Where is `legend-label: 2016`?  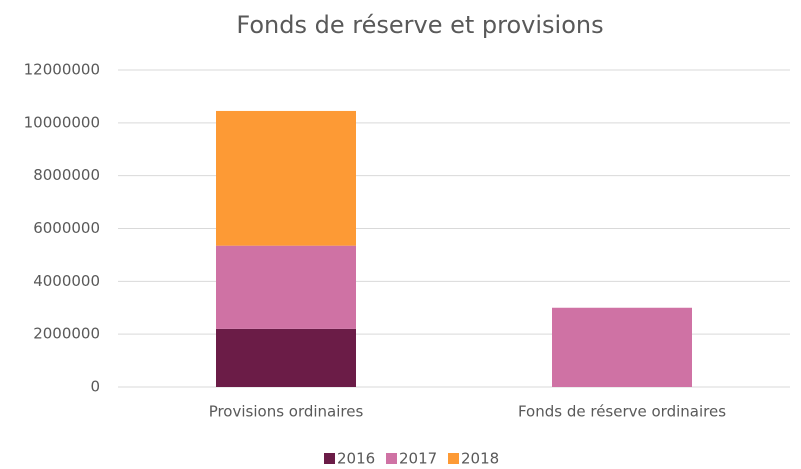
legend-label: 2016 is located at coordinates (356, 459).